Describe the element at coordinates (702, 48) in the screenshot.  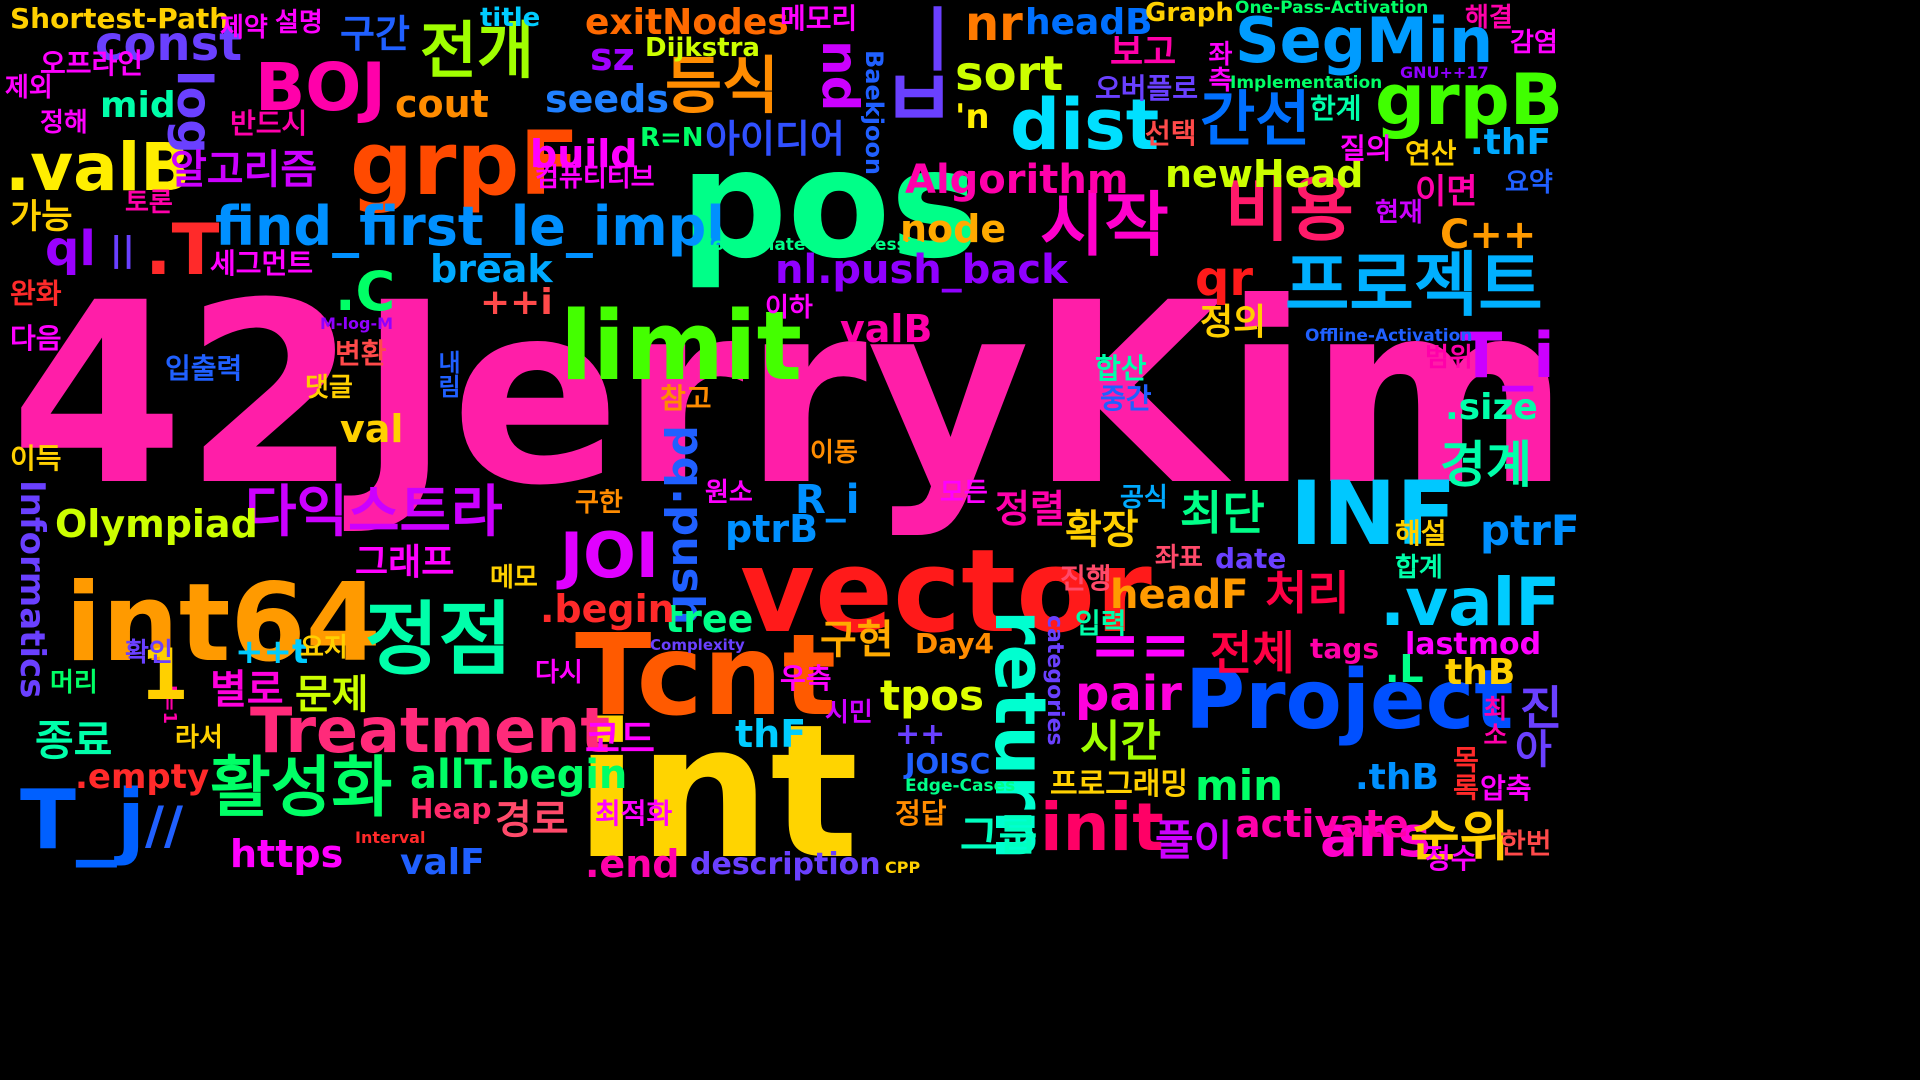
I see `word-dijkstra: Dijkstra` at that location.